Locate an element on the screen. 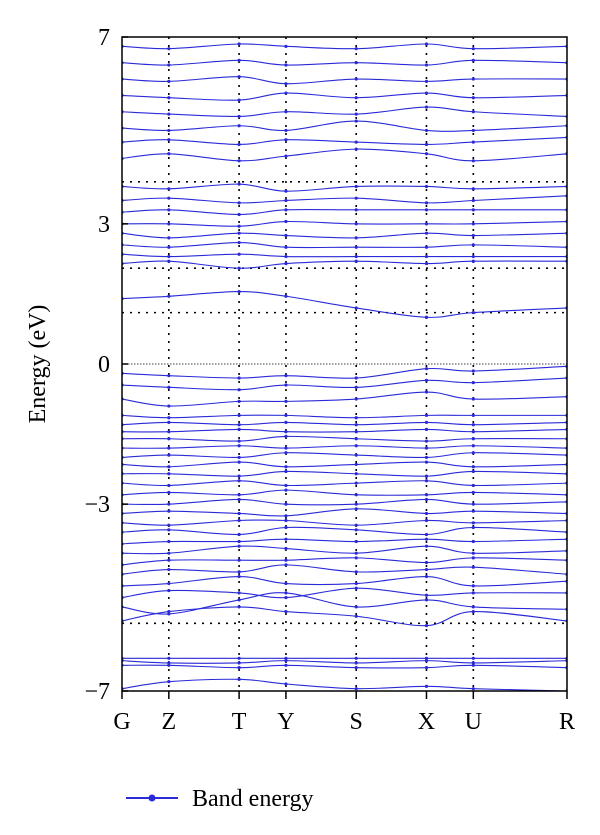  x-tick-label-S: S is located at coordinates (356, 722).